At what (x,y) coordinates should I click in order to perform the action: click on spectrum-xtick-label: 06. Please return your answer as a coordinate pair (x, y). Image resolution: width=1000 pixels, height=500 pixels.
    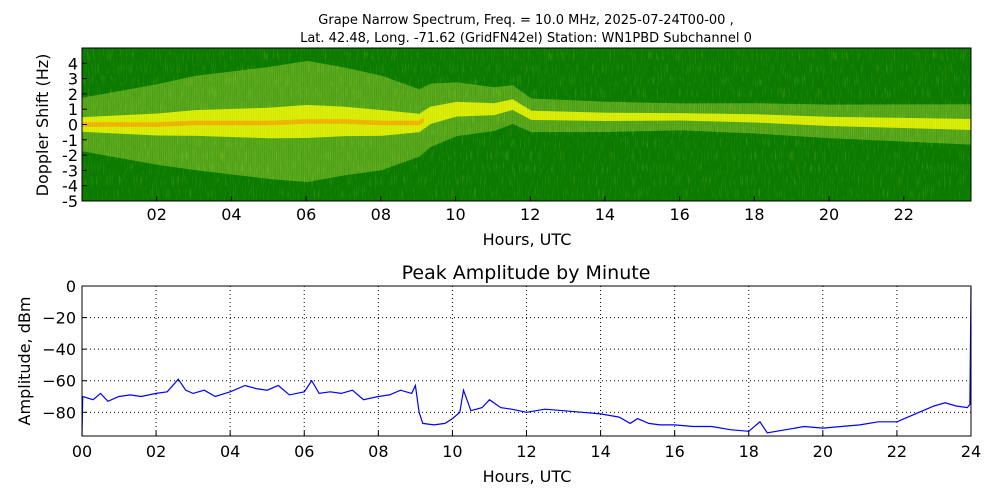
    Looking at the image, I should click on (306, 214).